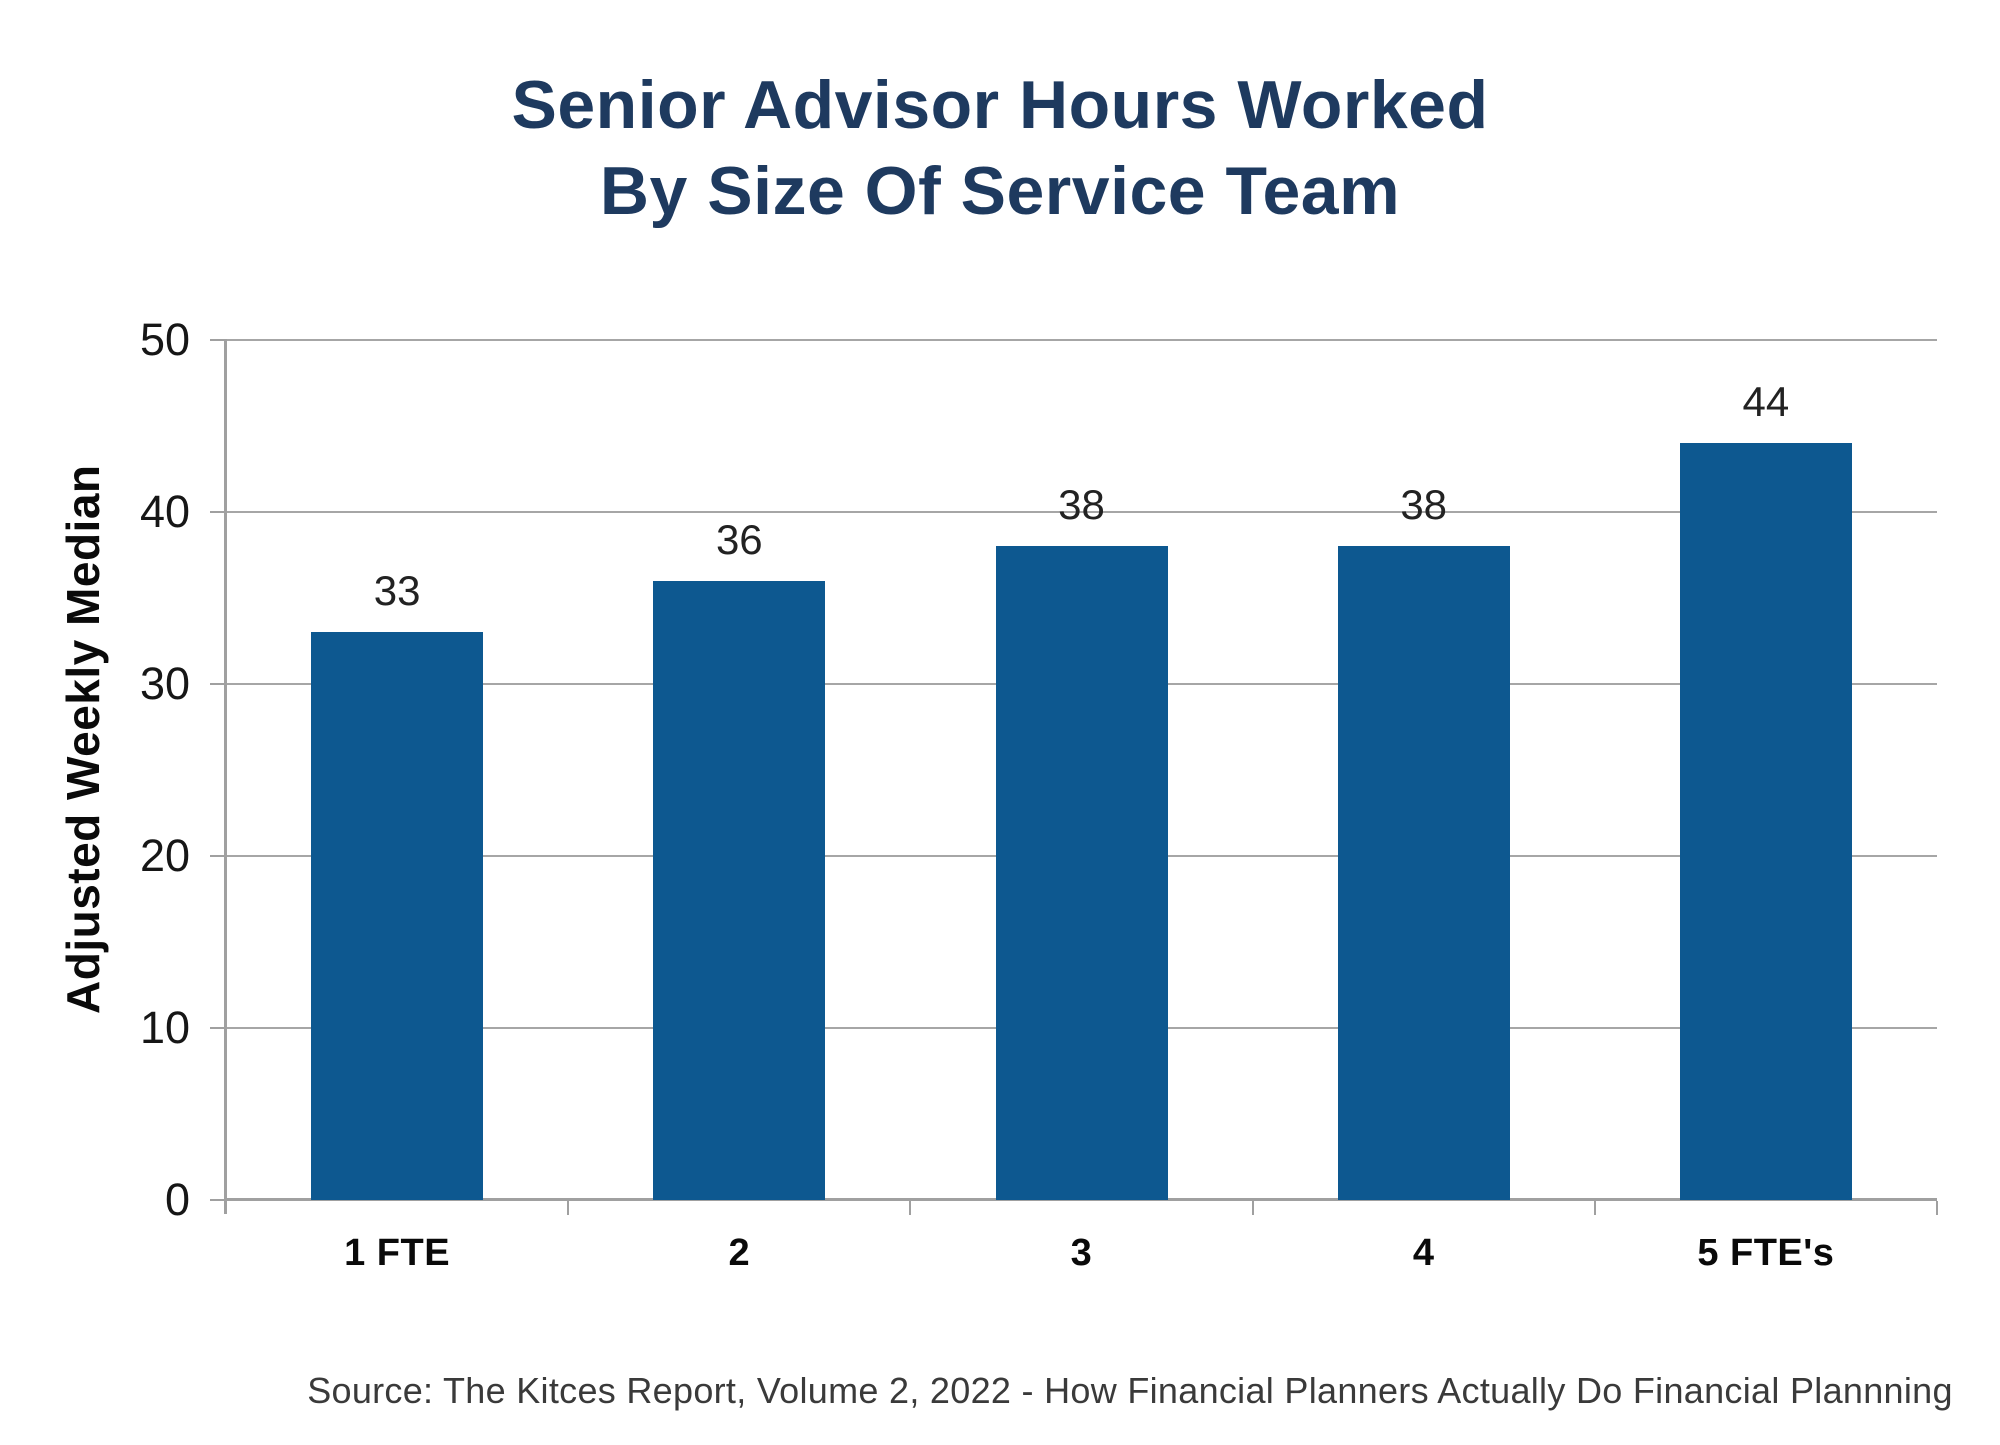 Image resolution: width=2000 pixels, height=1445 pixels. What do you see at coordinates (164, 1027) in the screenshot?
I see `y-axis-tick-label: 10` at bounding box center [164, 1027].